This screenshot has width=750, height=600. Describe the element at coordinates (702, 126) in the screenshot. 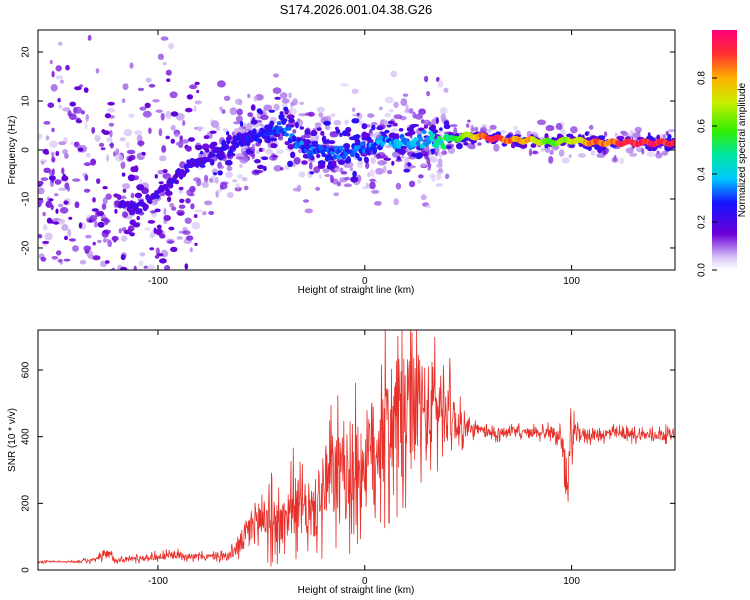

I see `colorbar-tick-label: 0.6` at that location.